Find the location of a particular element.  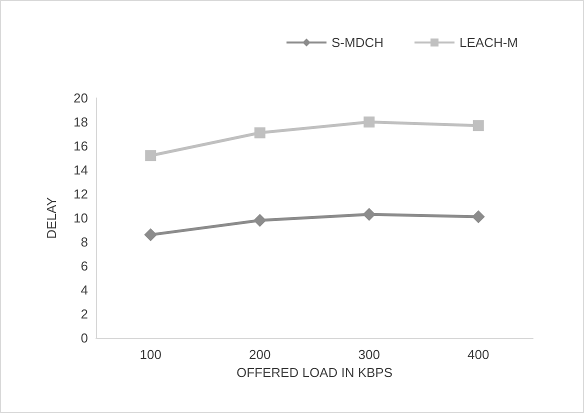

y-tick-label: 6 is located at coordinates (84, 266).